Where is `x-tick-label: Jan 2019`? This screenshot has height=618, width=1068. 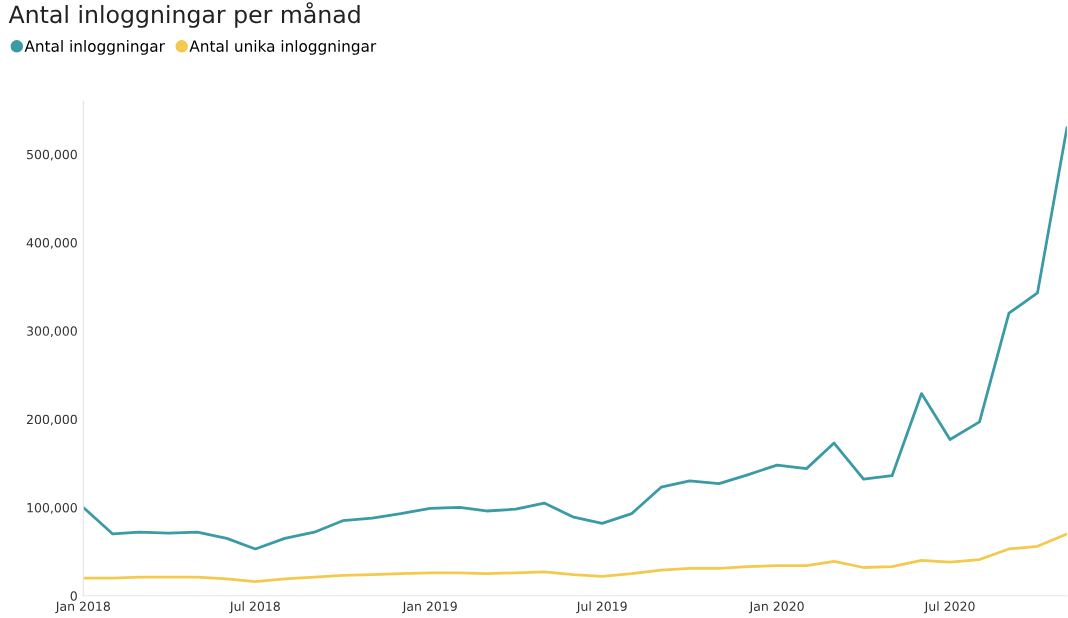
x-tick-label: Jan 2019 is located at coordinates (429, 607).